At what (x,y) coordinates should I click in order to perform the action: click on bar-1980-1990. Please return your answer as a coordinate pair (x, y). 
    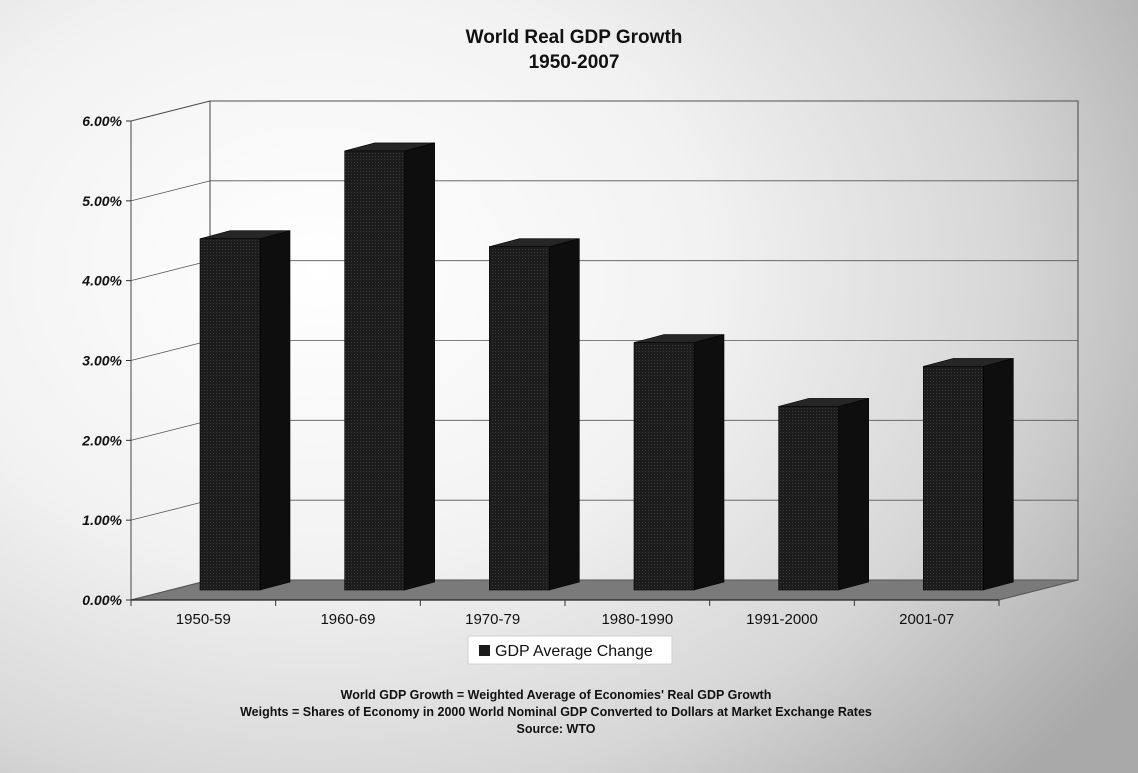
    Looking at the image, I should click on (679, 462).